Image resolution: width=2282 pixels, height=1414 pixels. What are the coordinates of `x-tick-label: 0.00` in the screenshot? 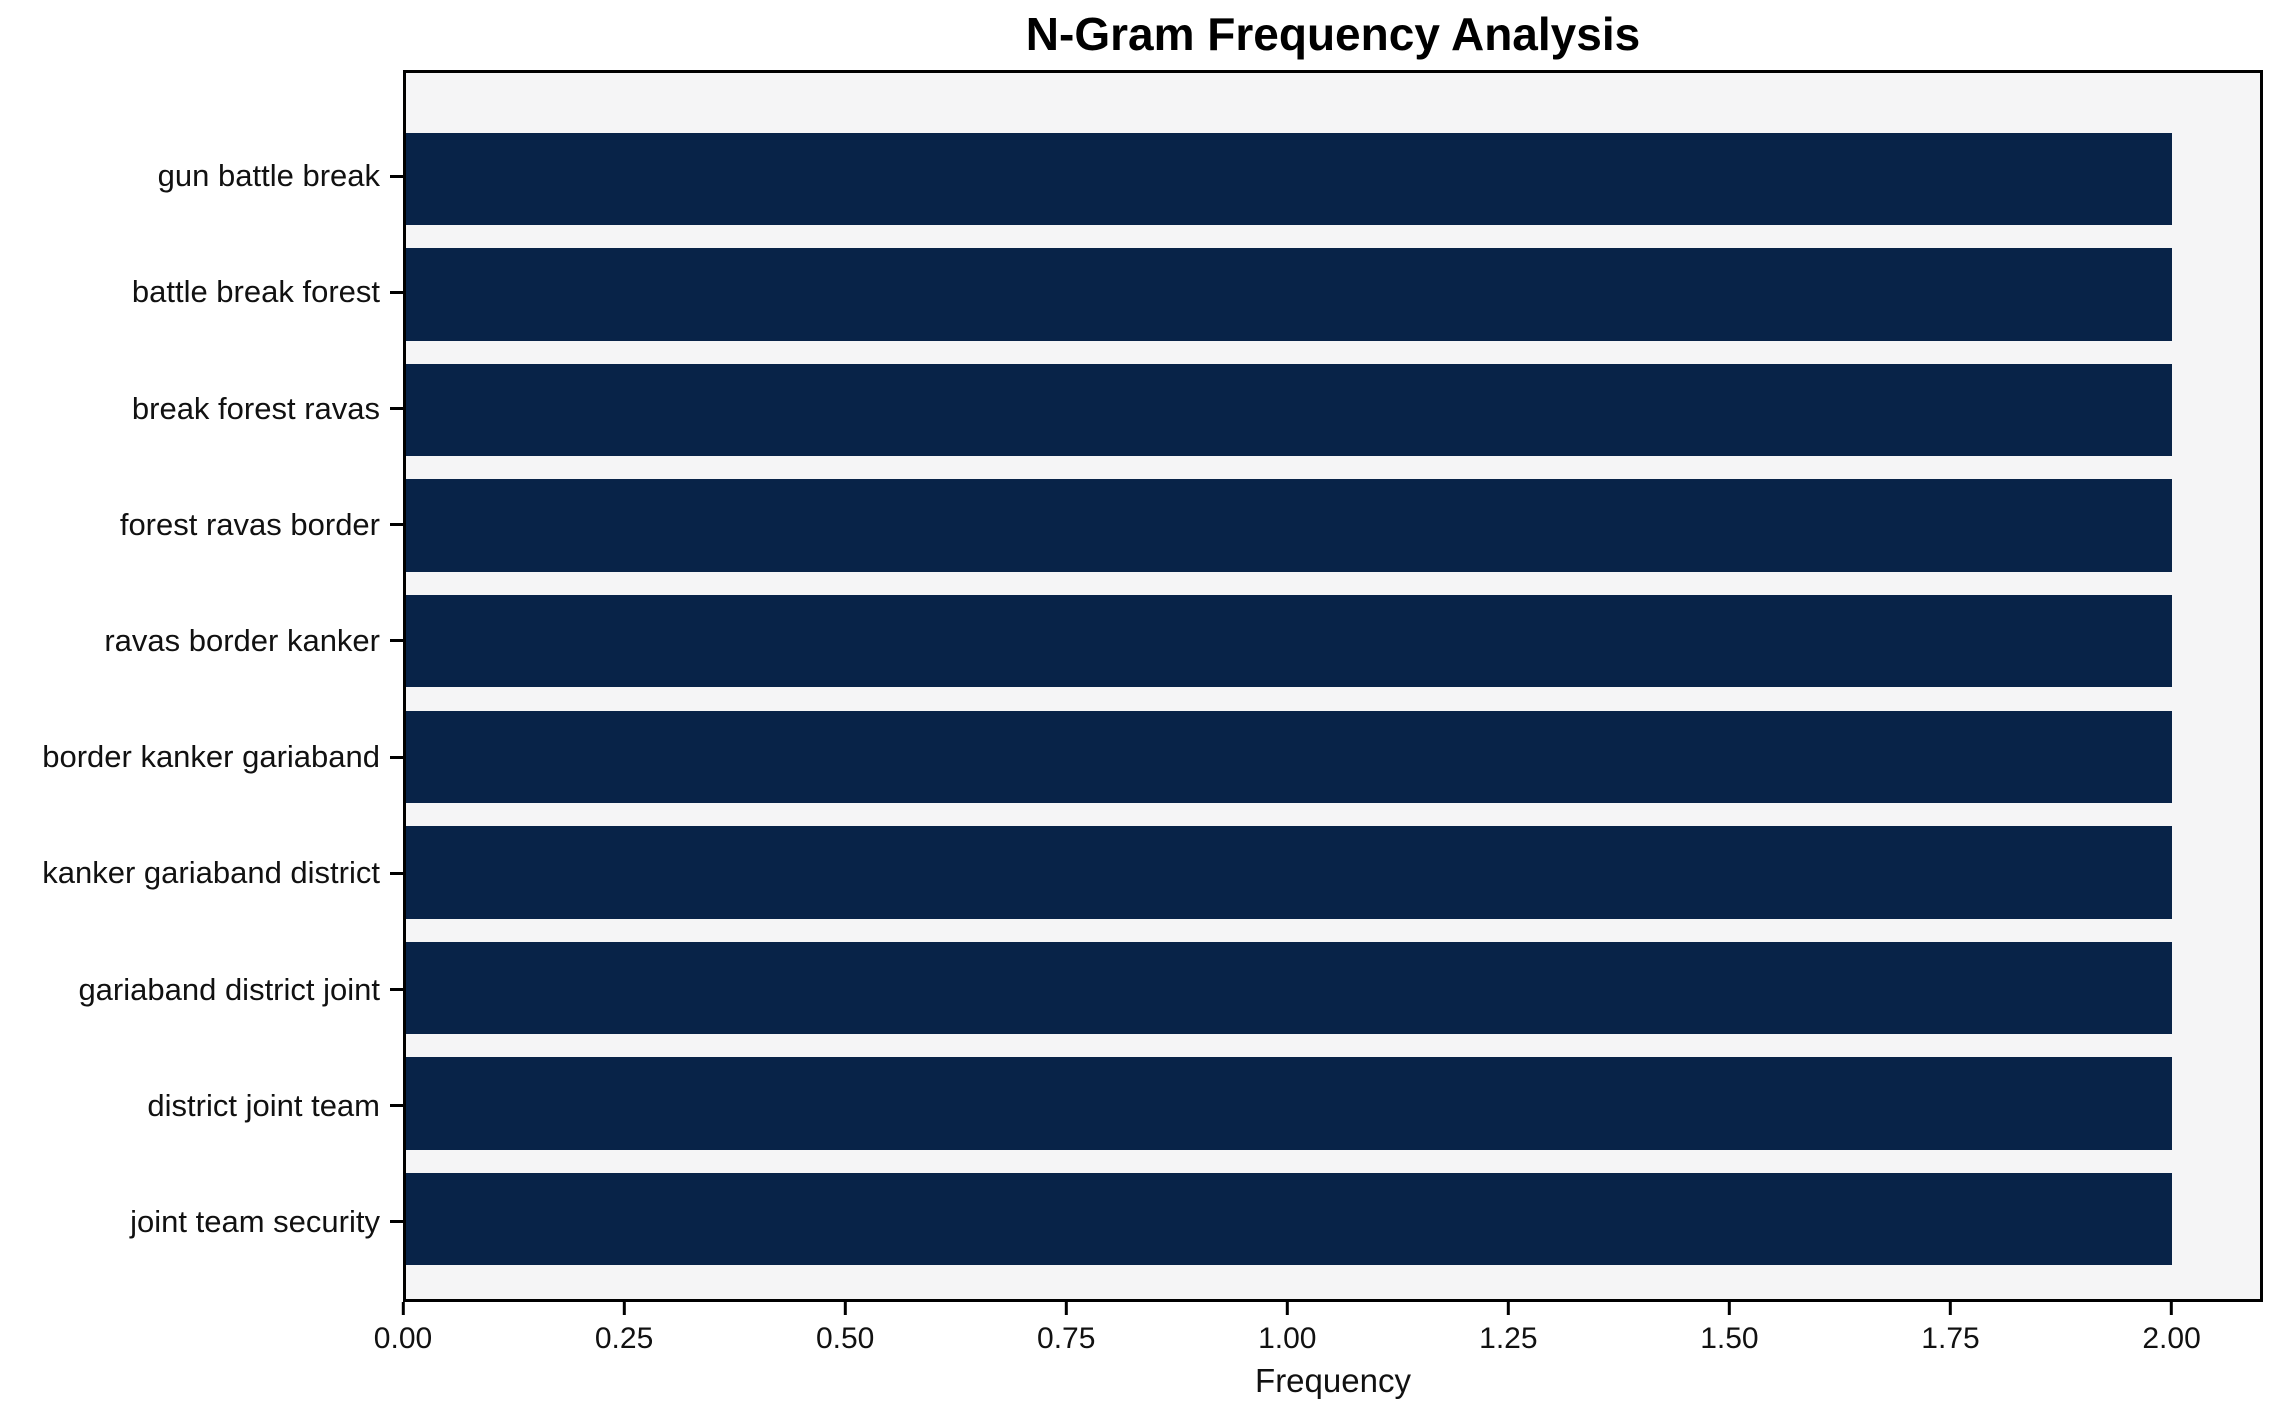 It's located at (403, 1338).